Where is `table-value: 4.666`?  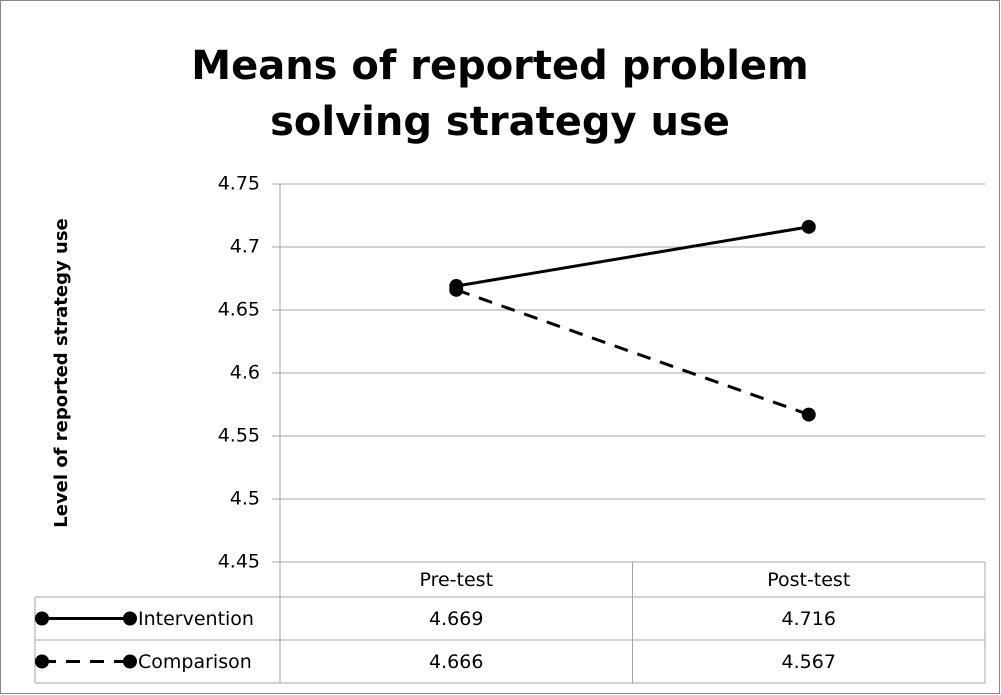
table-value: 4.666 is located at coordinates (456, 662).